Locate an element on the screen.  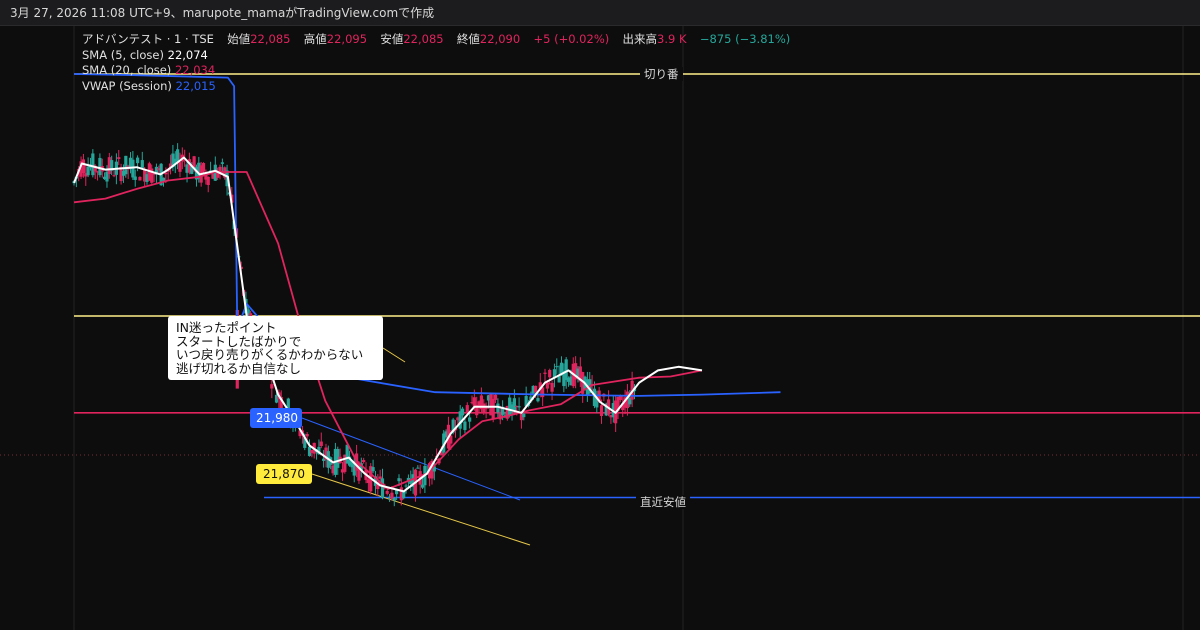
open-value: 22,085 is located at coordinates (270, 39).